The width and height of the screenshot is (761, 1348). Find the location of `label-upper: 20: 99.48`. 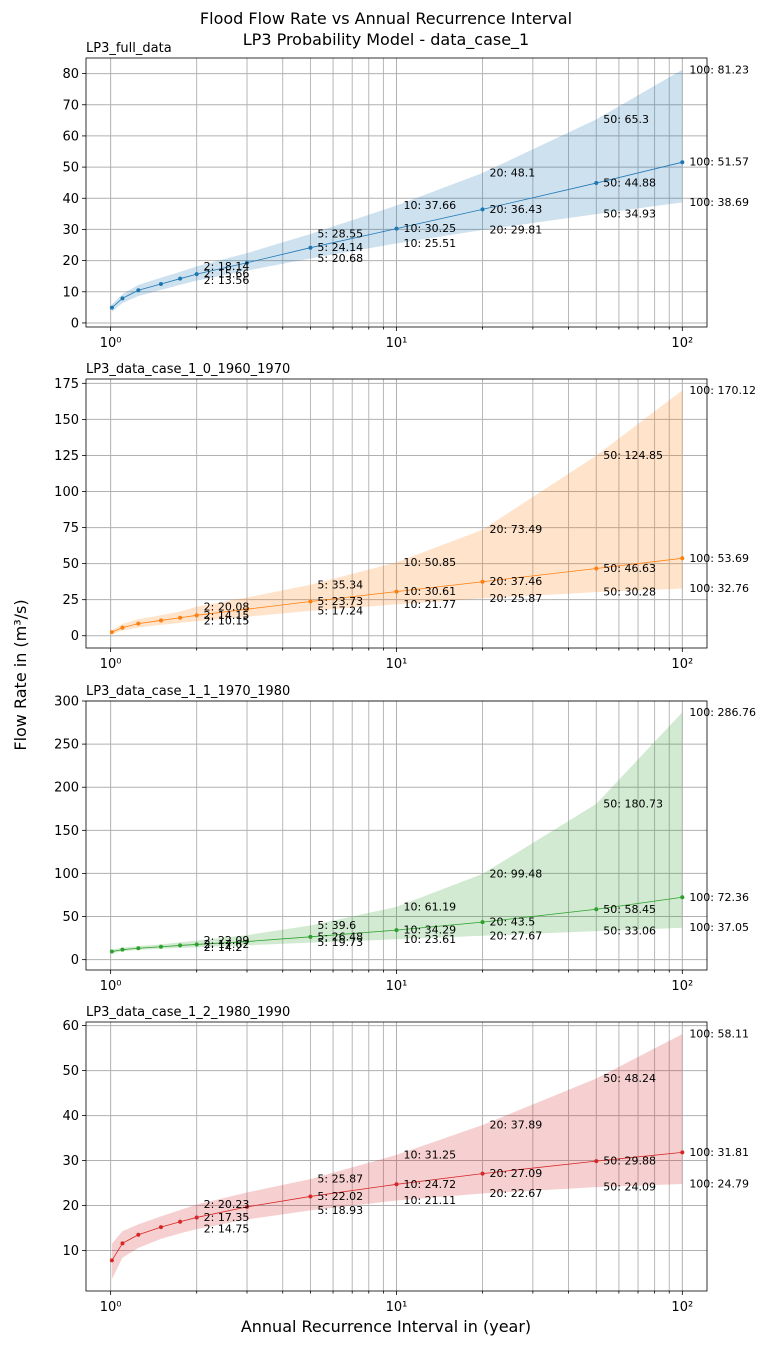

label-upper: 20: 99.48 is located at coordinates (516, 873).